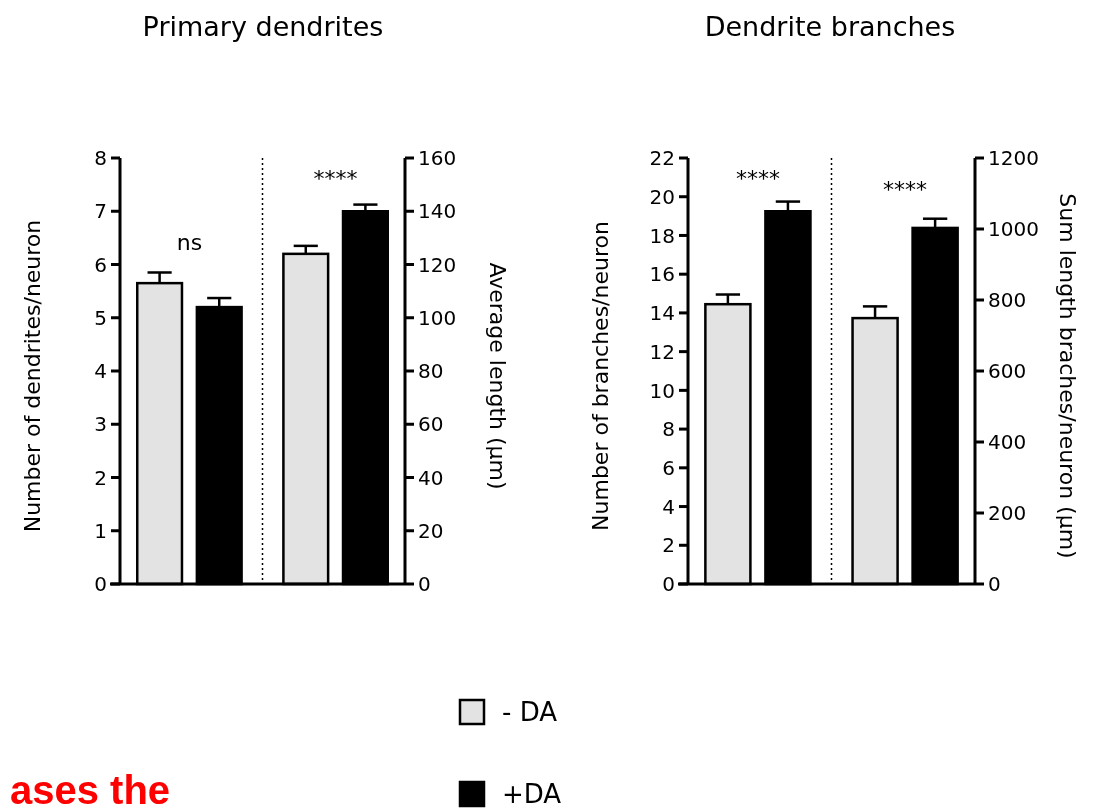  What do you see at coordinates (1007, 371) in the screenshot?
I see `y2-tick-label: 600` at bounding box center [1007, 371].